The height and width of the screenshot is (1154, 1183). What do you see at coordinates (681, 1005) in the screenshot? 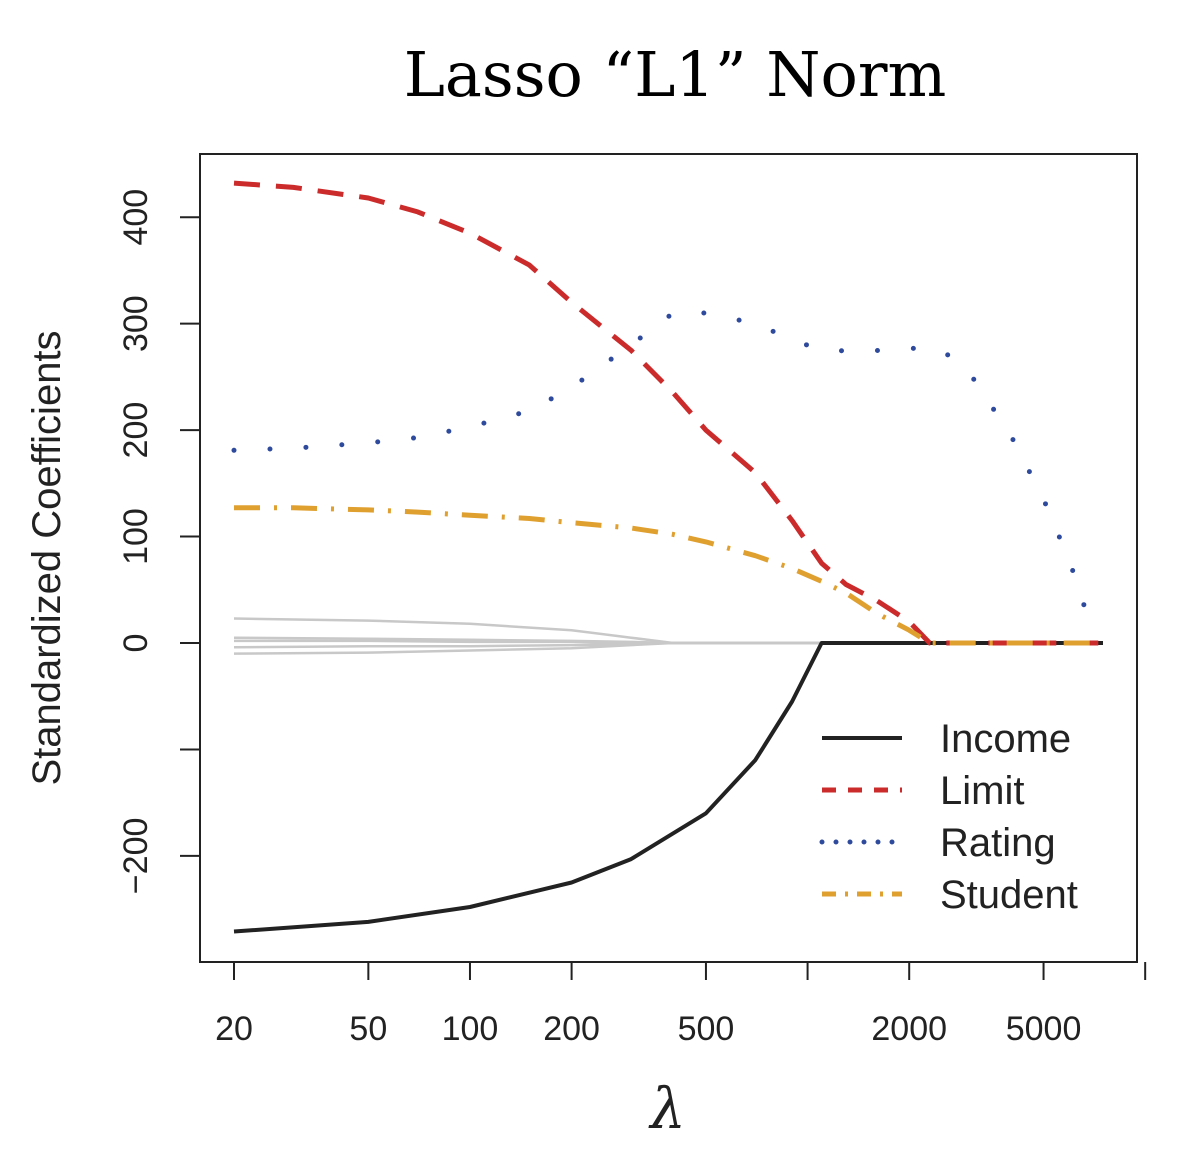
I see `x-axis: 20 50 100 200 500 2000 5000` at bounding box center [681, 1005].